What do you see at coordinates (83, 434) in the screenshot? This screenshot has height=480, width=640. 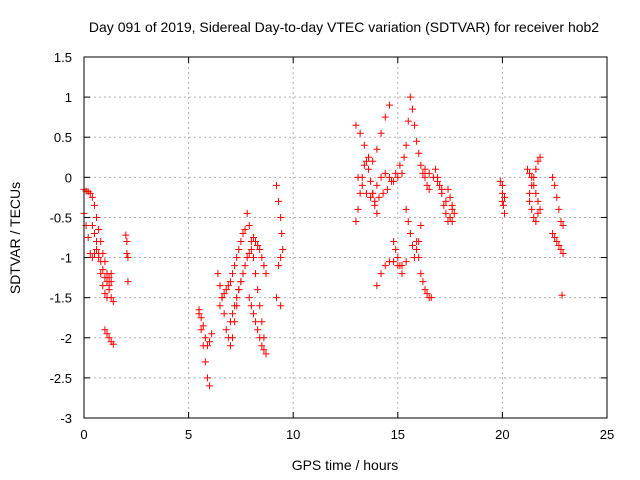 I see `x-tick-label: 0` at bounding box center [83, 434].